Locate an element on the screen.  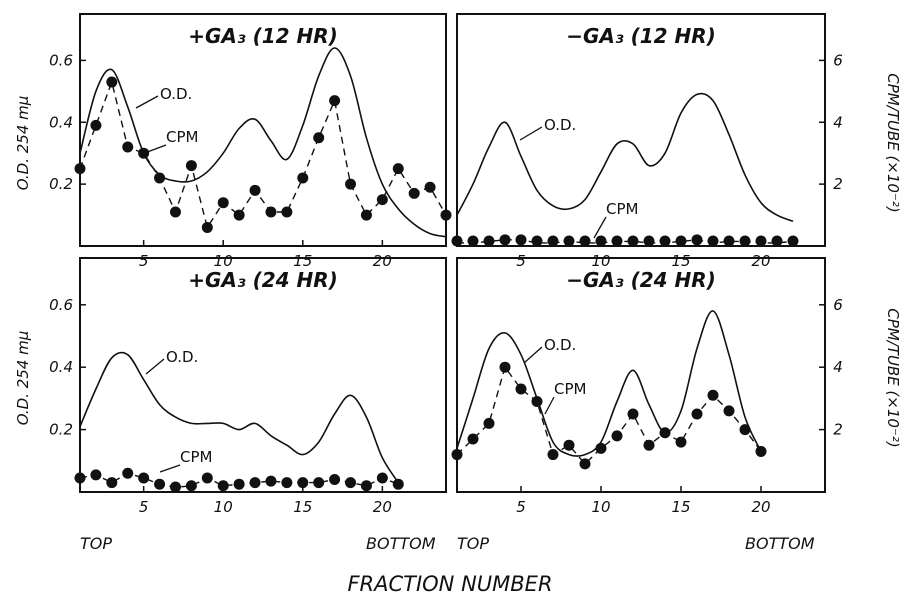
y-tick-label-cpm: 2 is located at coordinates (838, 430).